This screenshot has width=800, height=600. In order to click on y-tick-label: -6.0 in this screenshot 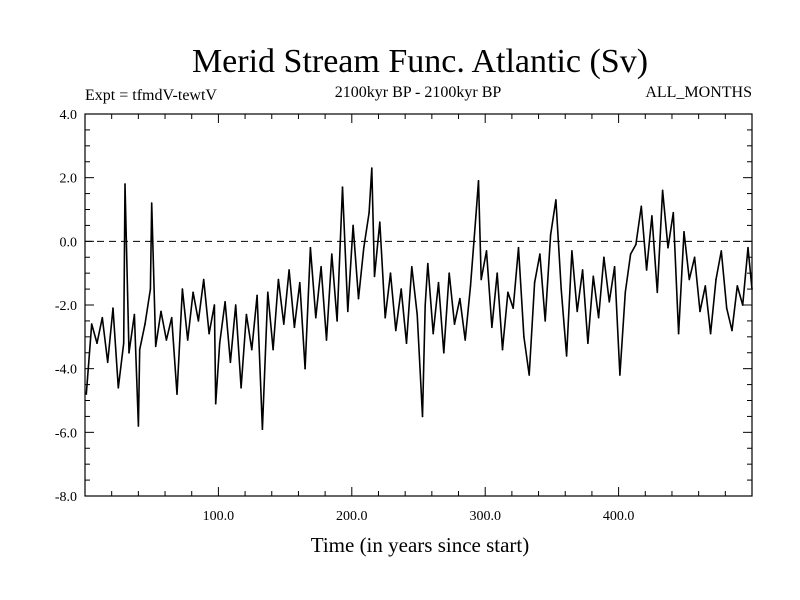, I will do `click(66, 433)`.